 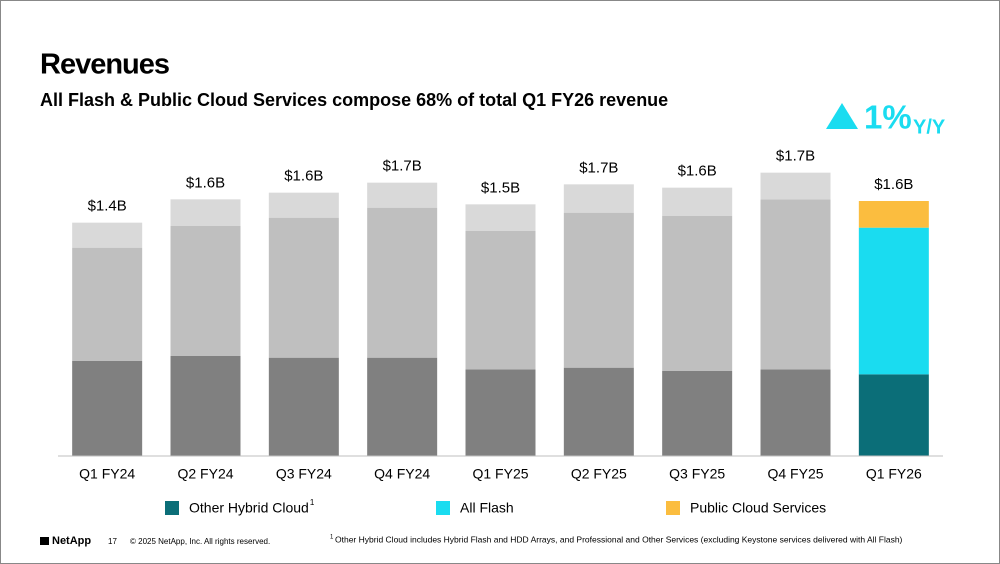 I want to click on copyright: © 2025 NetApp, Inc. All rights reserved., so click(x=200, y=541).